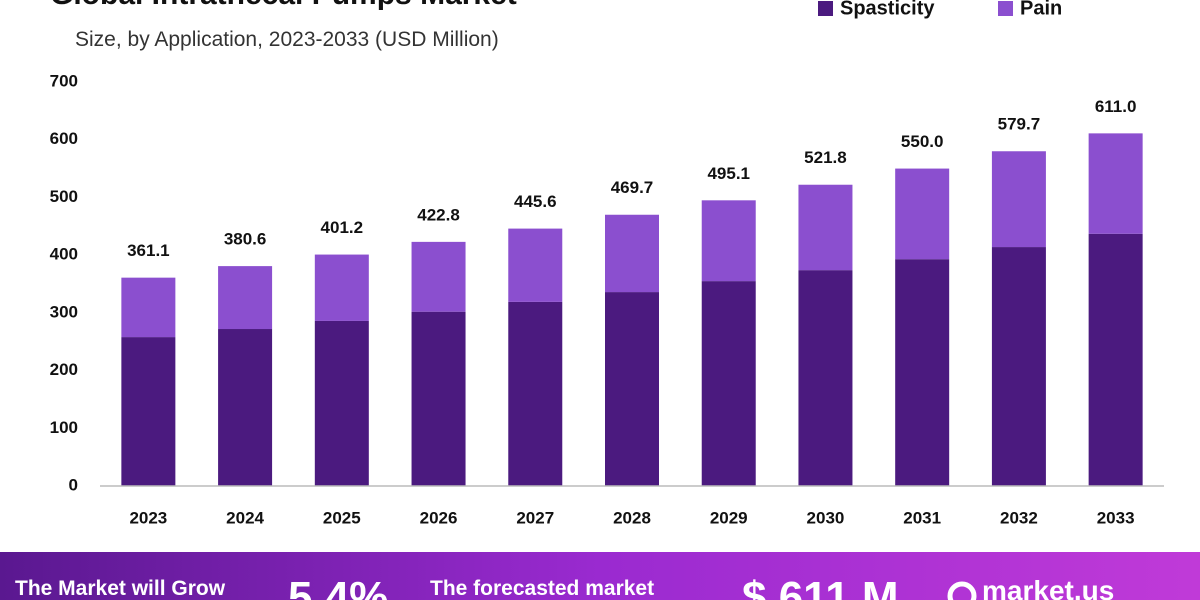  I want to click on legend-label: Pain, so click(1041, 9).